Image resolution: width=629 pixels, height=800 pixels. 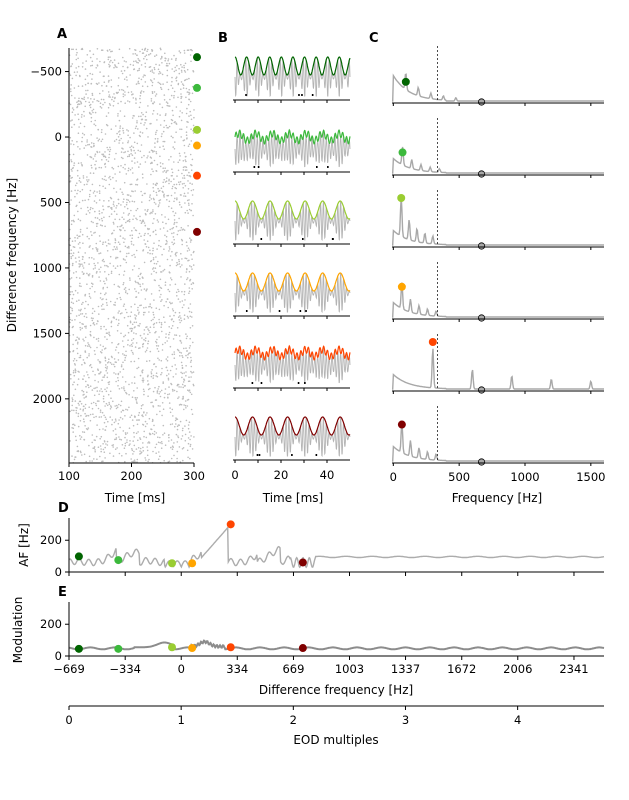 What do you see at coordinates (46, 72) in the screenshot?
I see `panel-a-ytick-label: −500` at bounding box center [46, 72].